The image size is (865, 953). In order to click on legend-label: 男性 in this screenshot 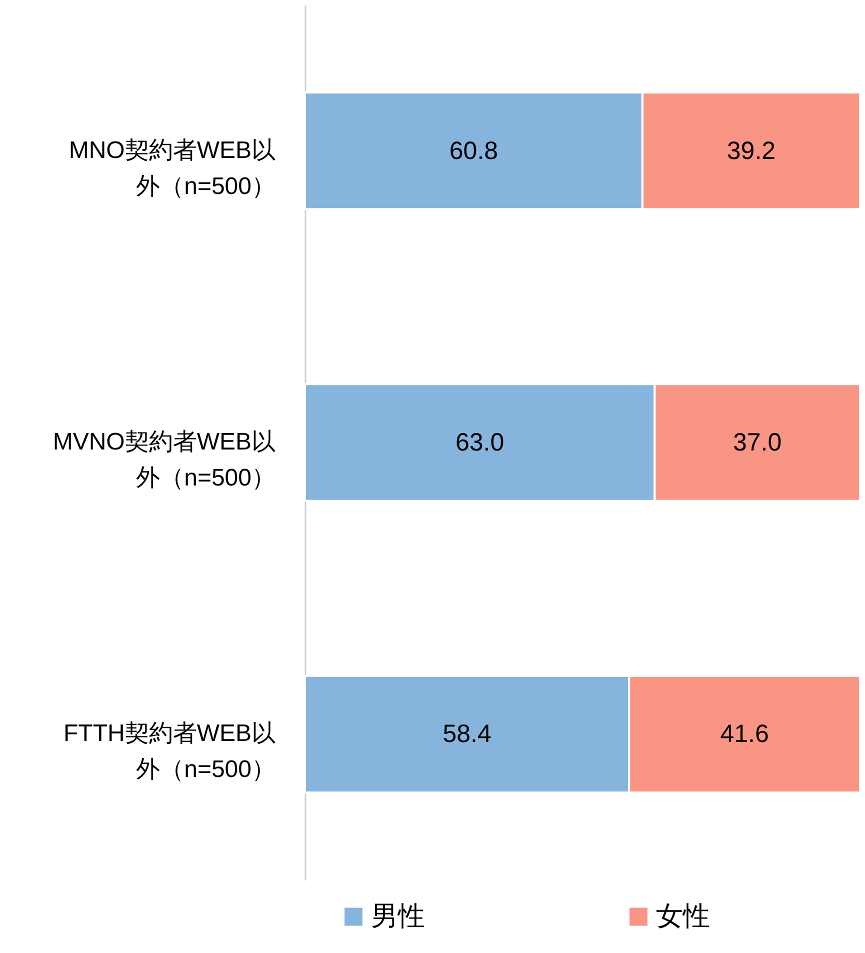, I will do `click(398, 915)`.